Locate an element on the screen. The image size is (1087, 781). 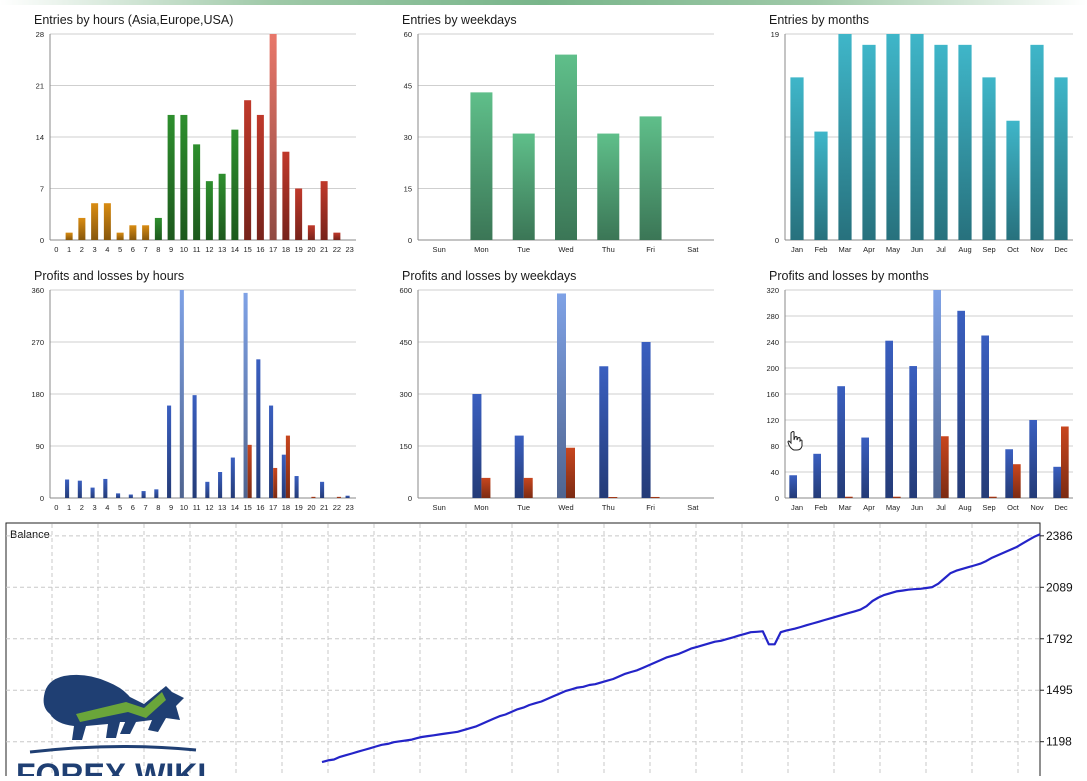
y-tick-label: 90 is located at coordinates (40, 446).